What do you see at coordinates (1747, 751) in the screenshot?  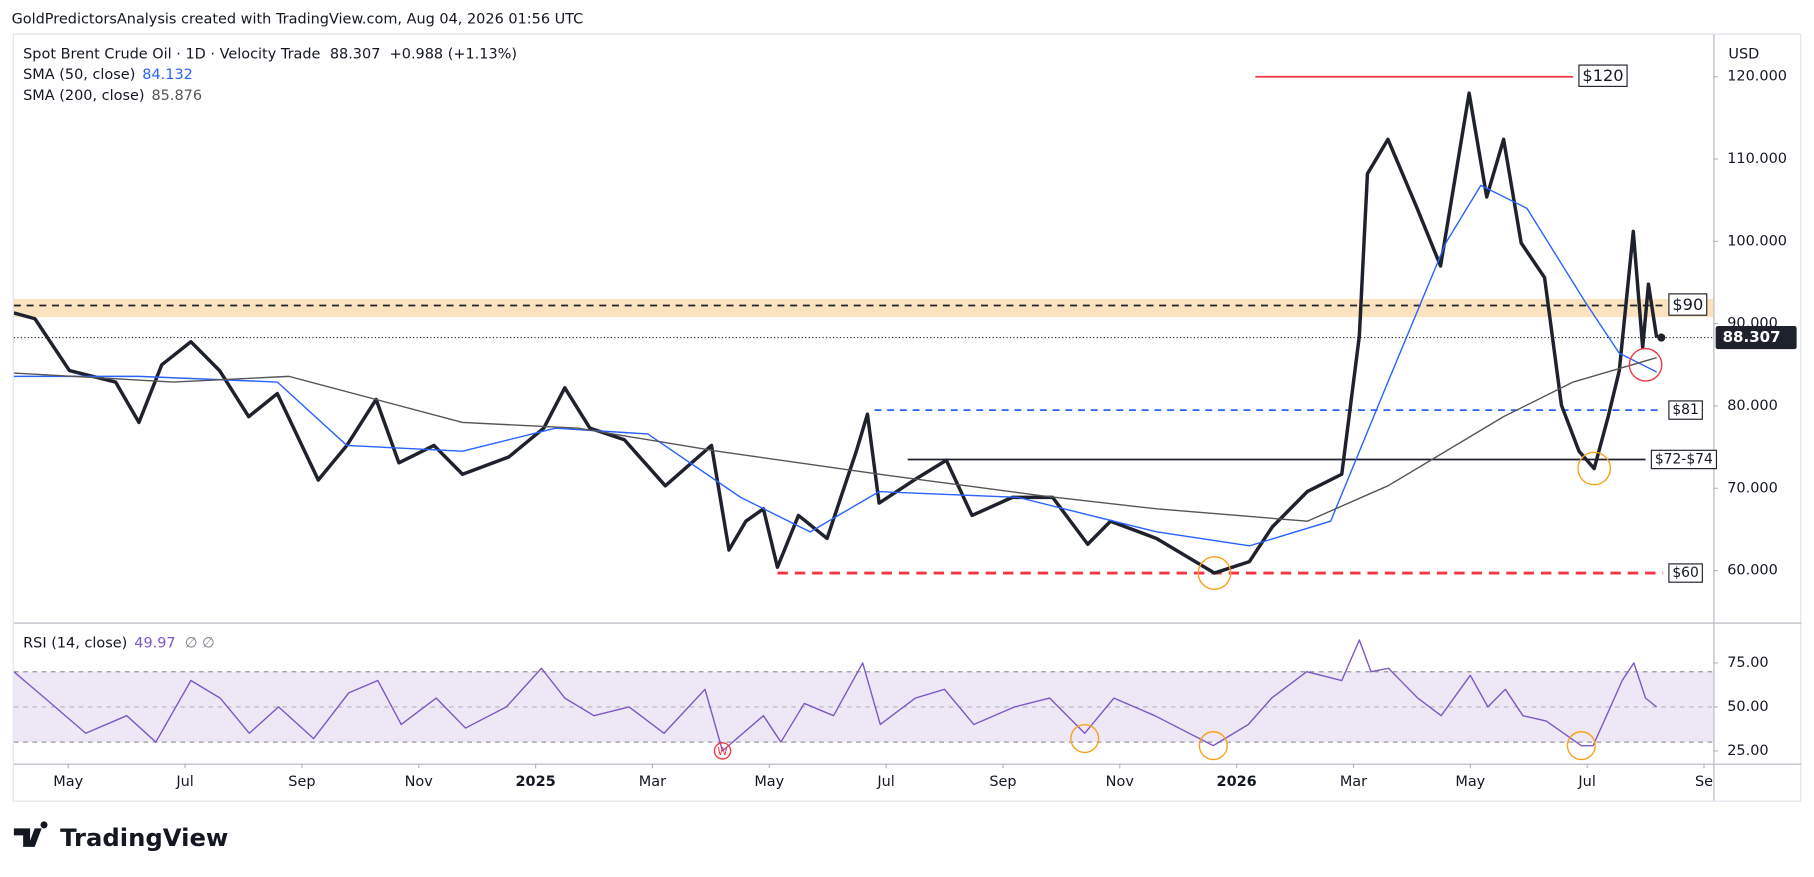 I see `y-tick-label: 25.00` at bounding box center [1747, 751].